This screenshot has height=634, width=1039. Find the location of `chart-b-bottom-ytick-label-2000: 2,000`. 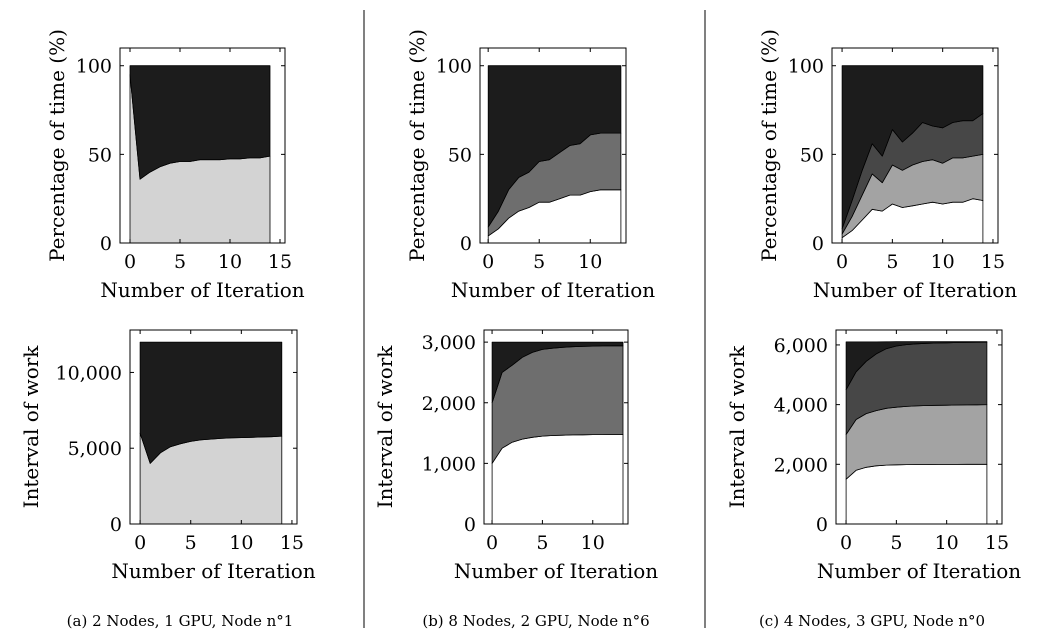

chart-b-bottom-ytick-label-2000: 2,000 is located at coordinates (449, 404).